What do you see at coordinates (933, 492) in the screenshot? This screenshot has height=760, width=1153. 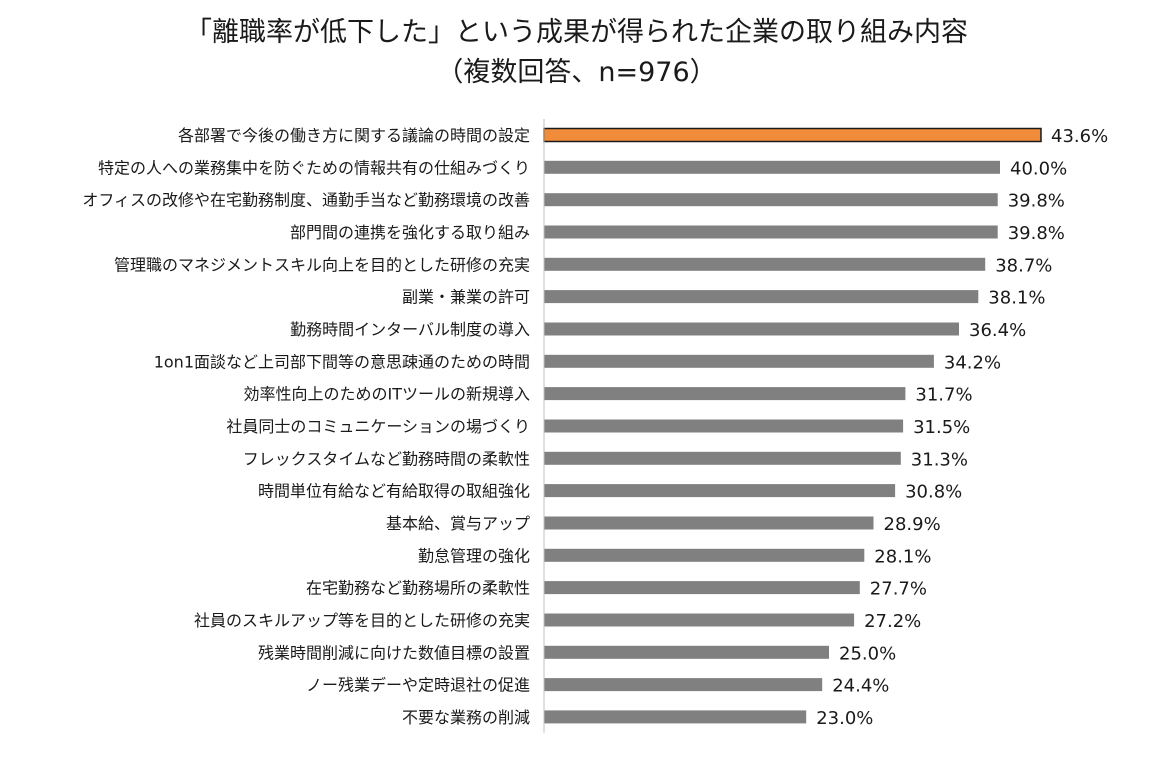 I see `value-label: 30.8%` at bounding box center [933, 492].